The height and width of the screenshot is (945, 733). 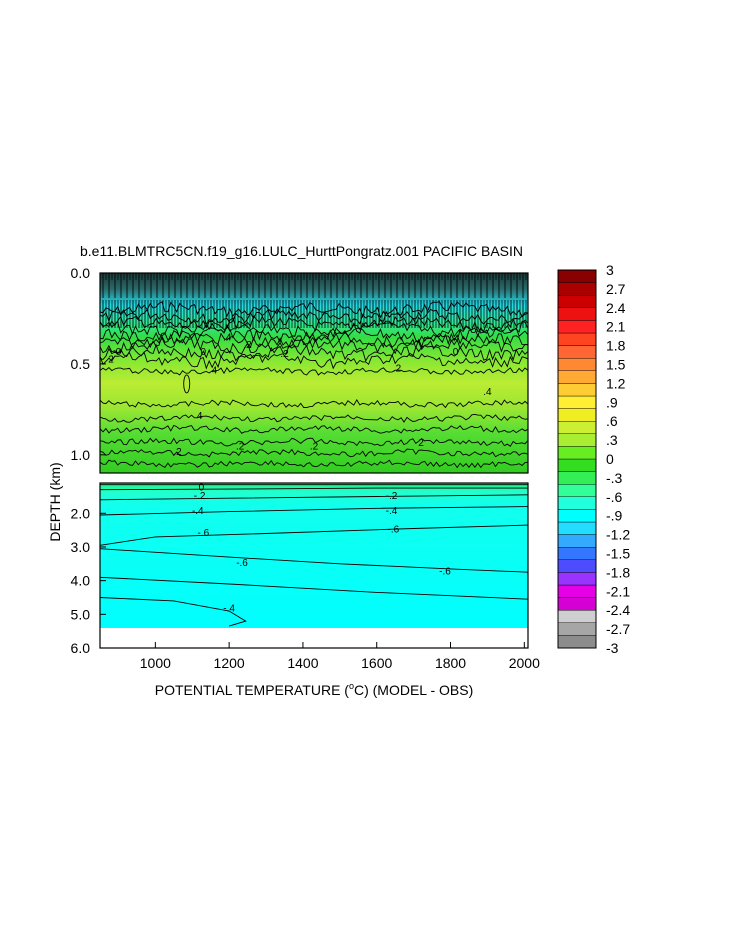 I want to click on colorbar-label: -.9, so click(x=614, y=516).